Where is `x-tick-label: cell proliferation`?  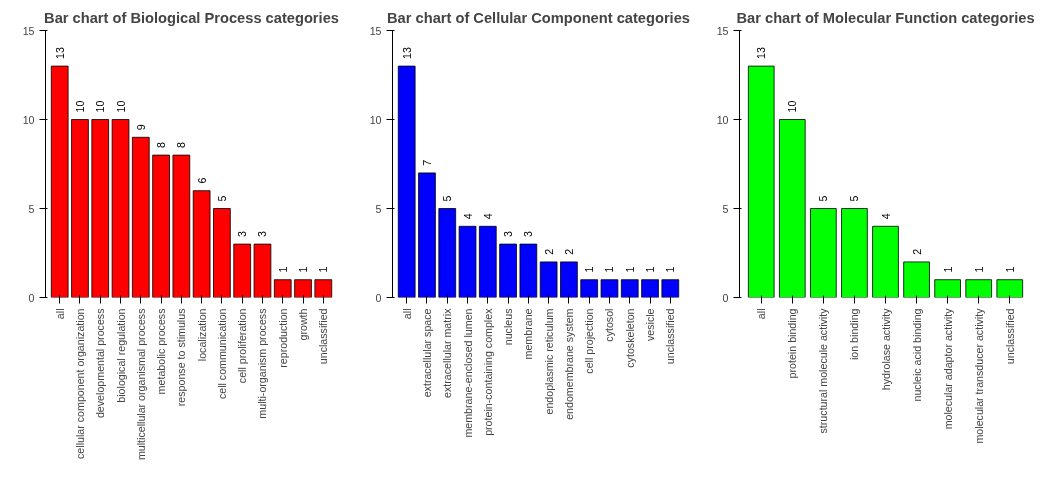
x-tick-label: cell proliferation is located at coordinates (242, 346).